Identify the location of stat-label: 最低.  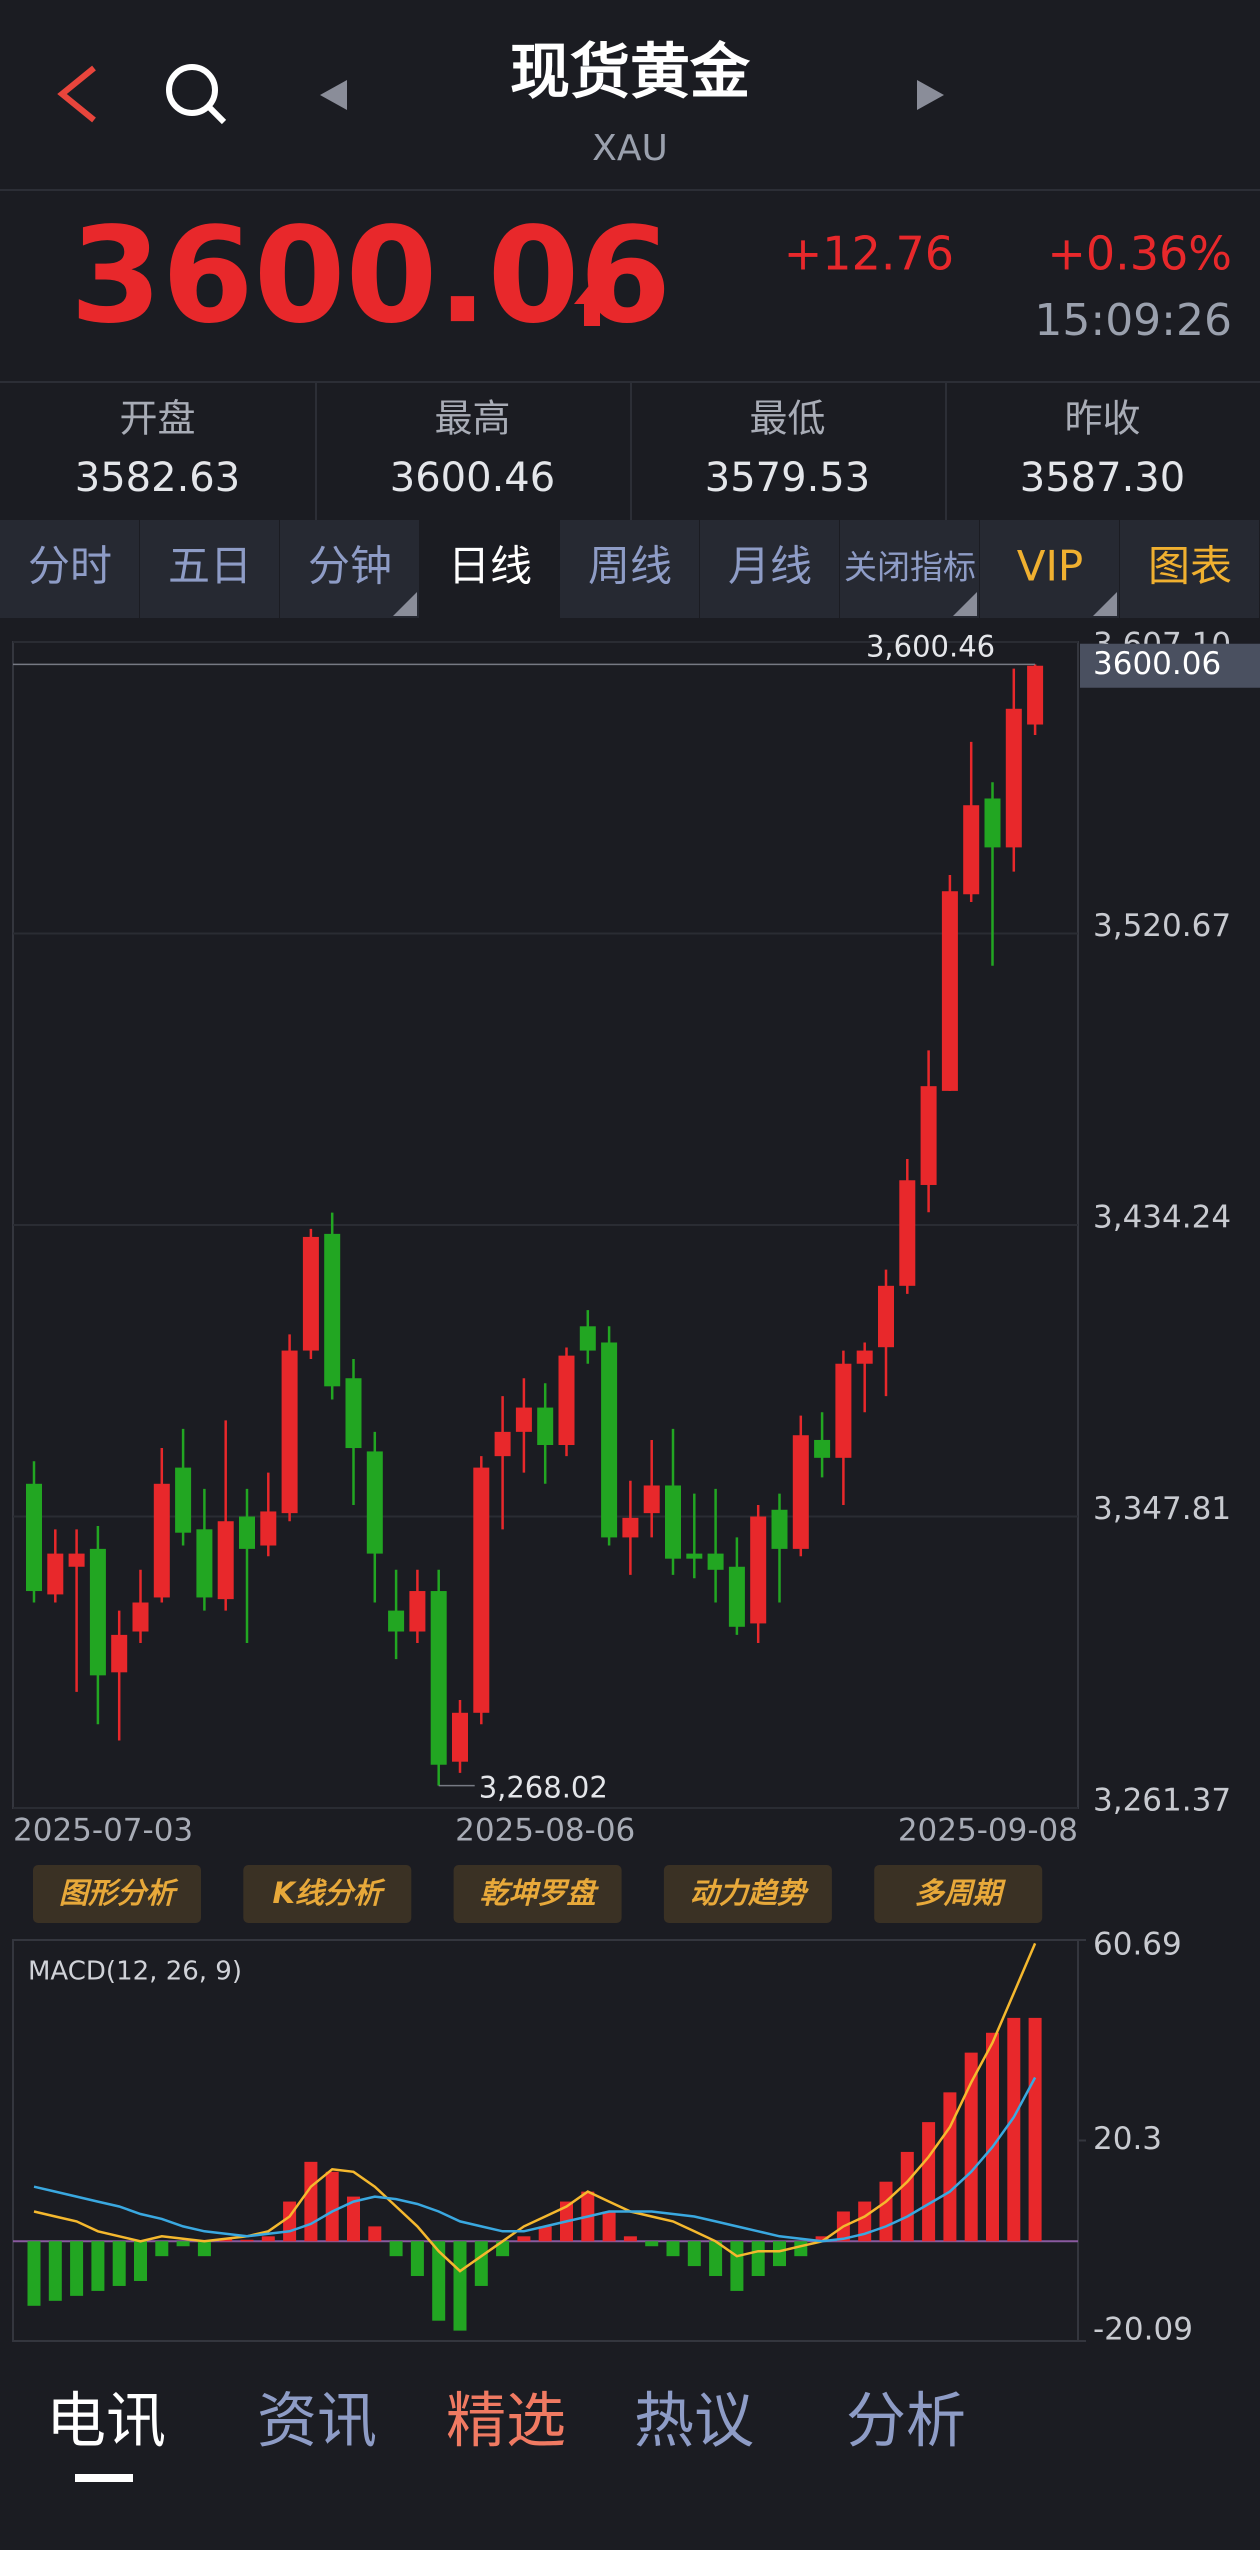
(787, 419).